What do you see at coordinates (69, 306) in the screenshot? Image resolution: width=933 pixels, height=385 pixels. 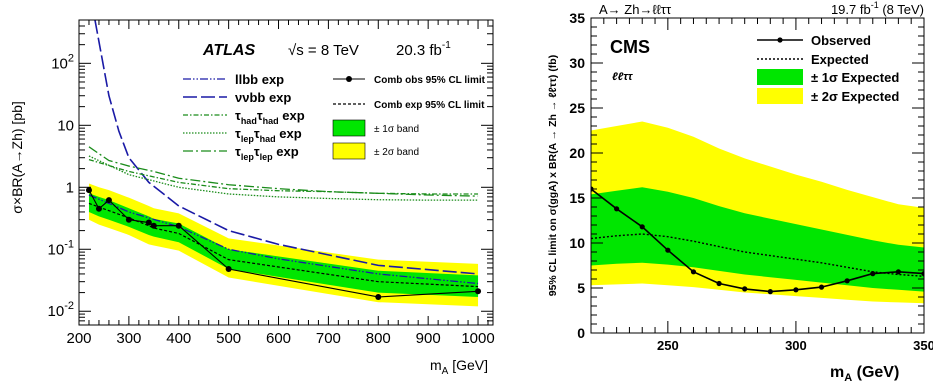 I see `y-tick-exponent: -2` at bounding box center [69, 306].